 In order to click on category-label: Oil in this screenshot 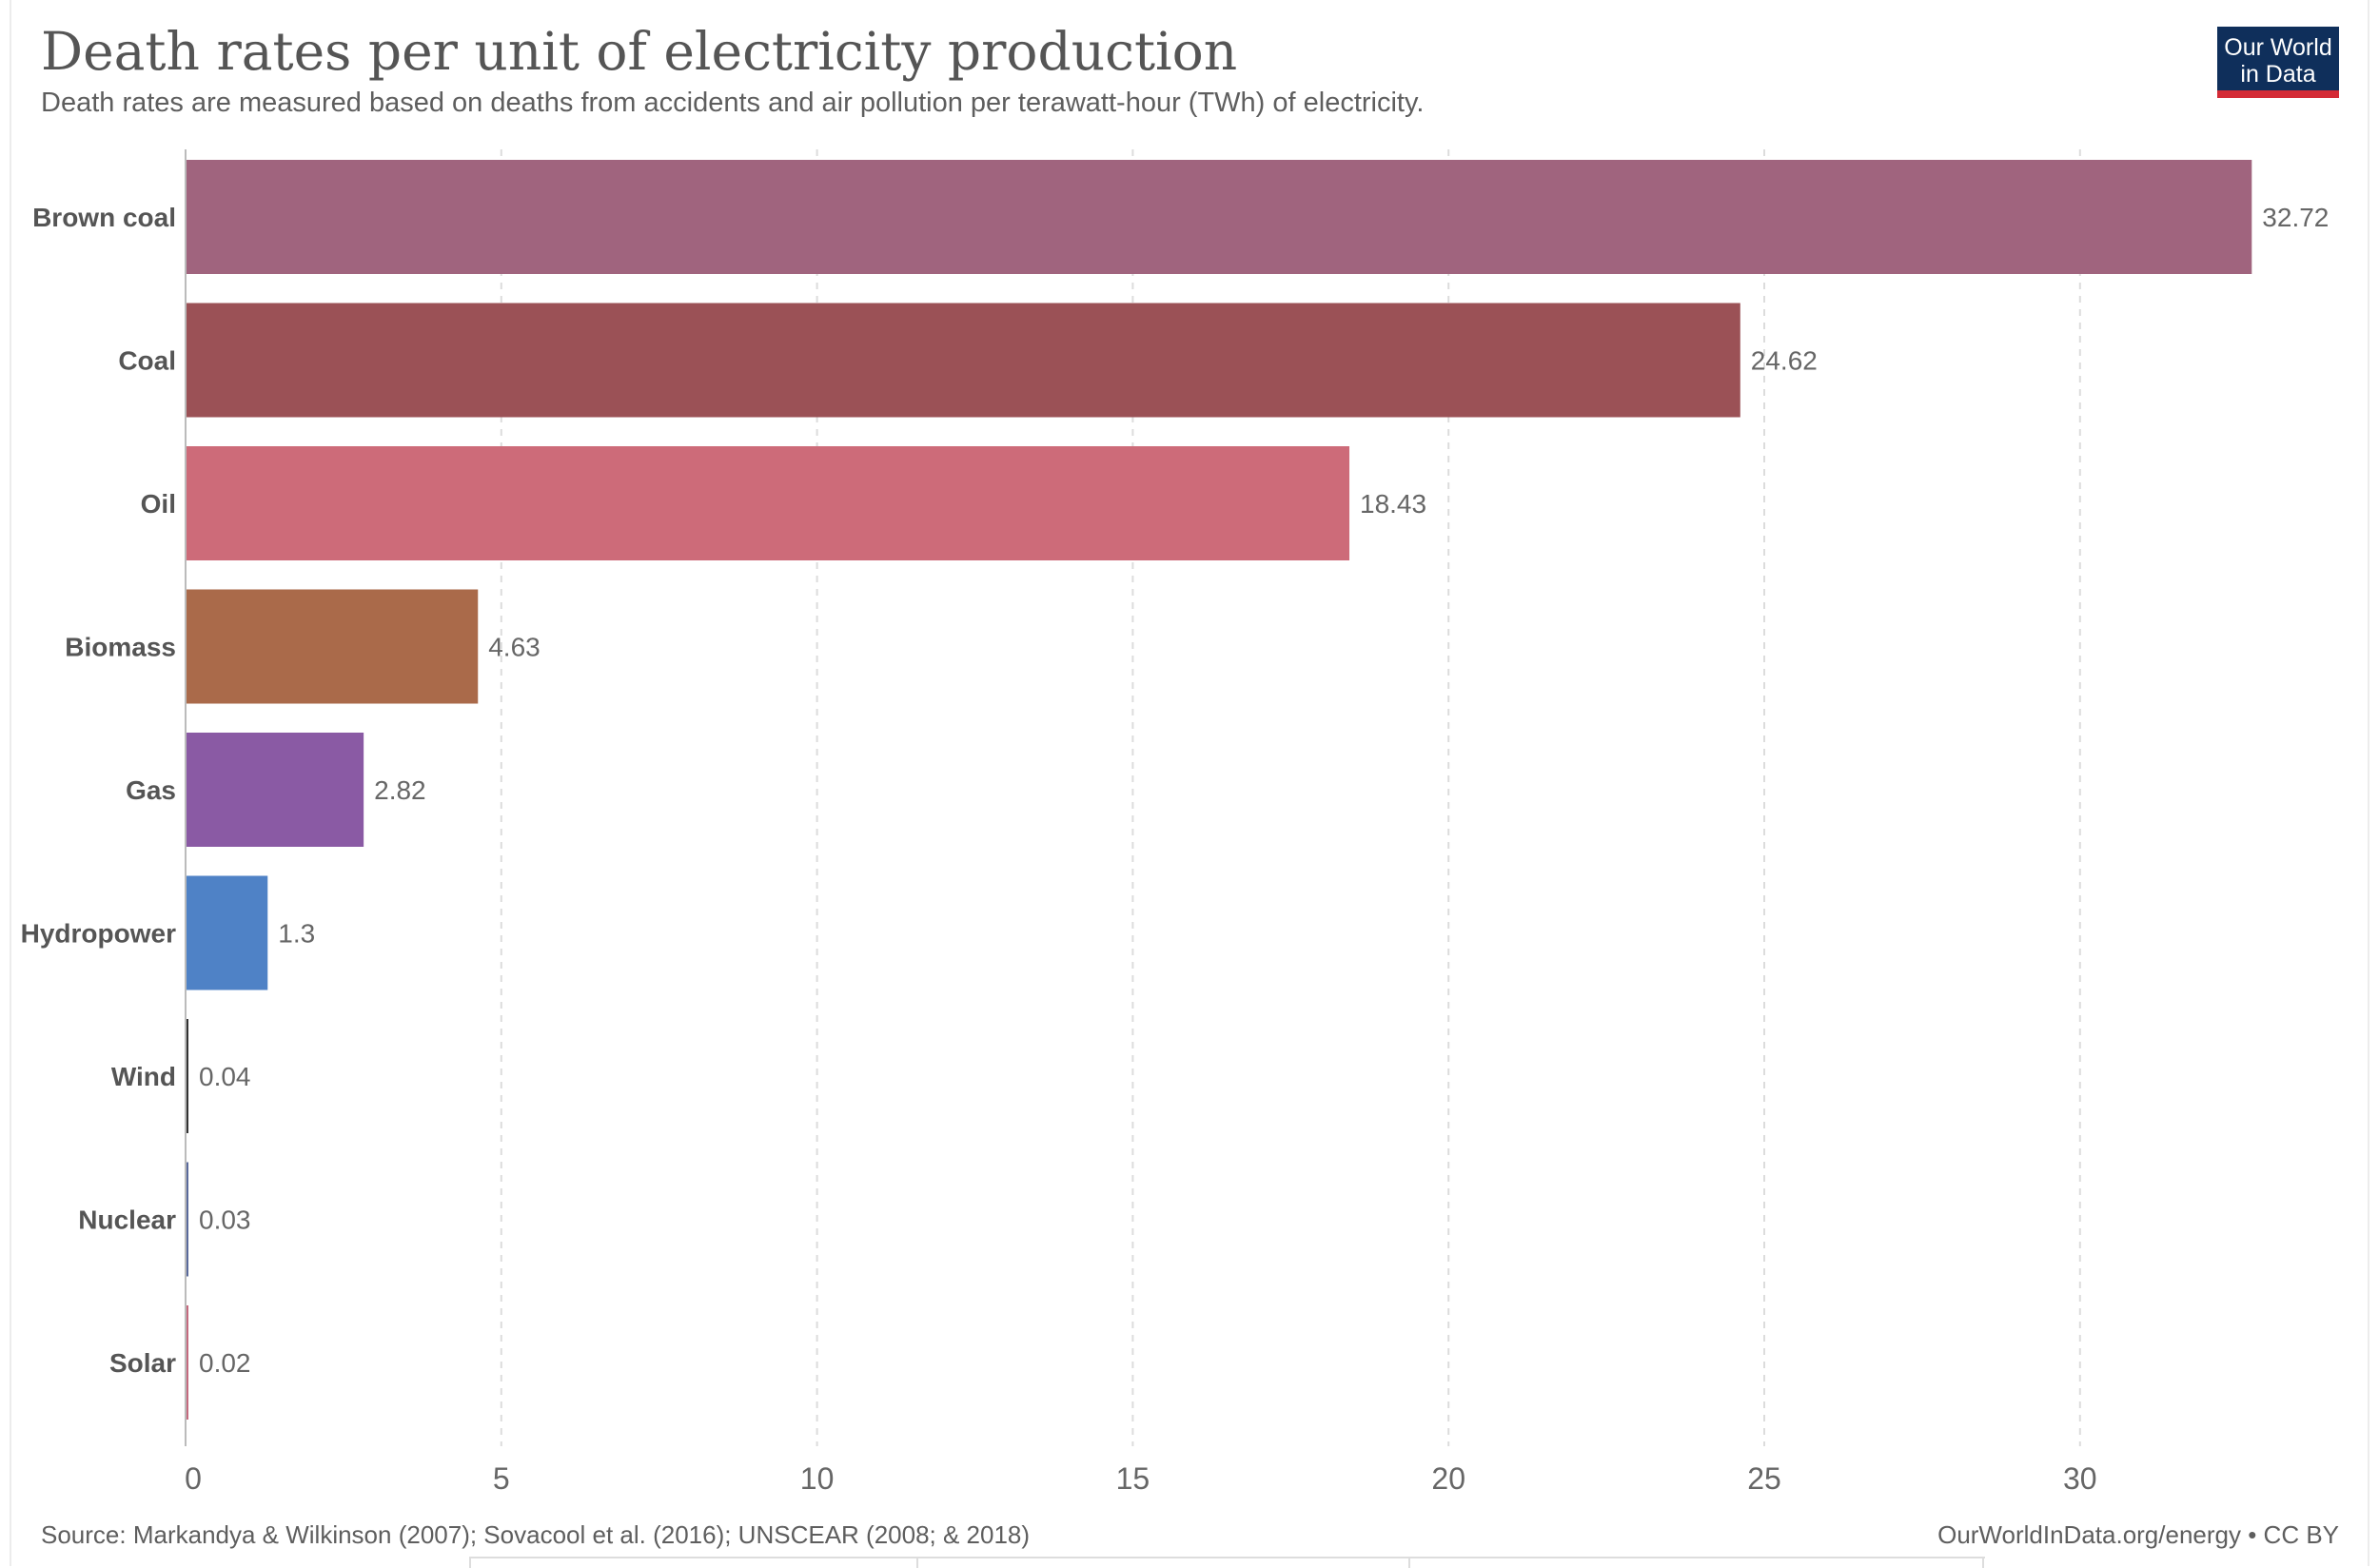, I will do `click(158, 504)`.